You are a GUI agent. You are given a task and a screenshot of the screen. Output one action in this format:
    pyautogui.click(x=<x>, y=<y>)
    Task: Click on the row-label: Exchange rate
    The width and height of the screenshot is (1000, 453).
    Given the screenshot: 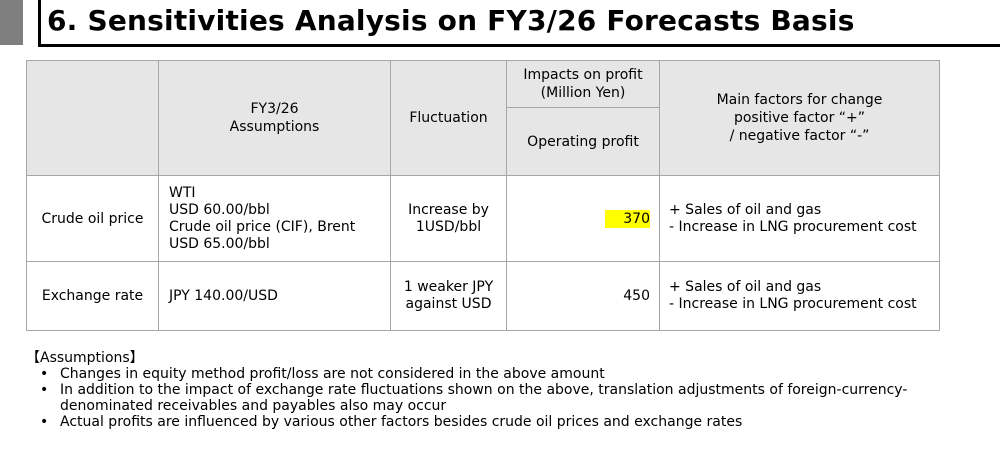 What is the action you would take?
    pyautogui.click(x=92, y=296)
    